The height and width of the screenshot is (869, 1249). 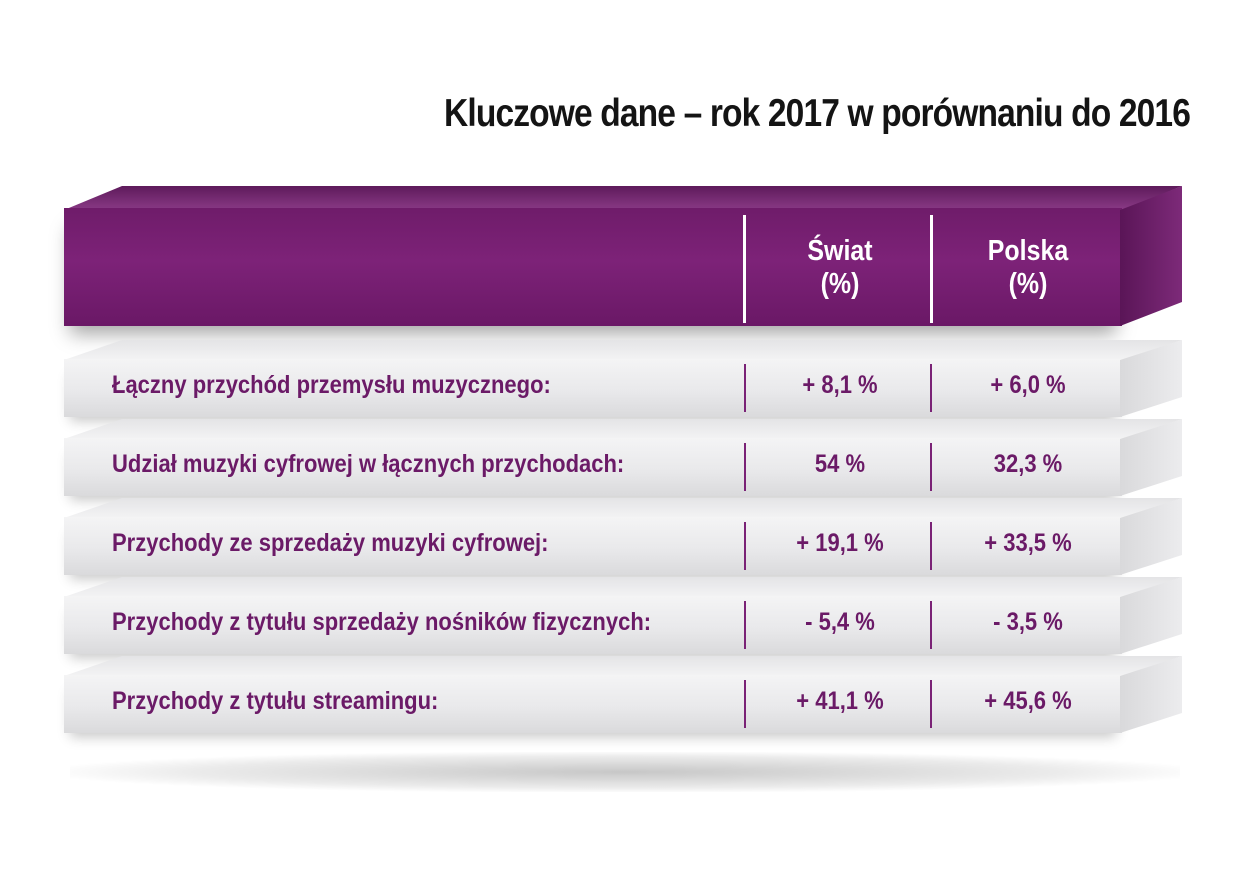 I want to click on column-header-name: Świat, so click(x=840, y=251).